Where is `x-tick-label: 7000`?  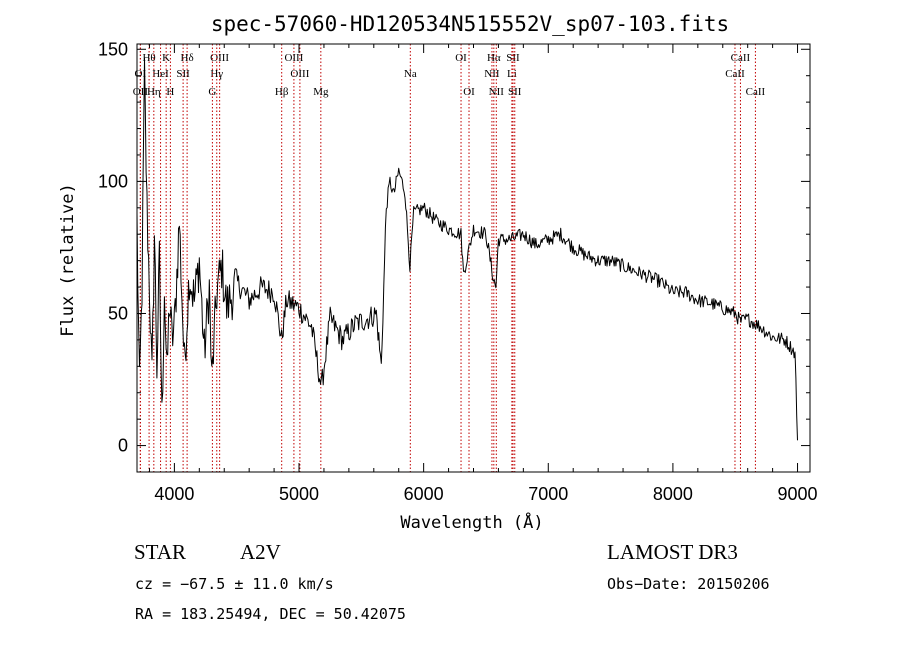 x-tick-label: 7000 is located at coordinates (548, 494).